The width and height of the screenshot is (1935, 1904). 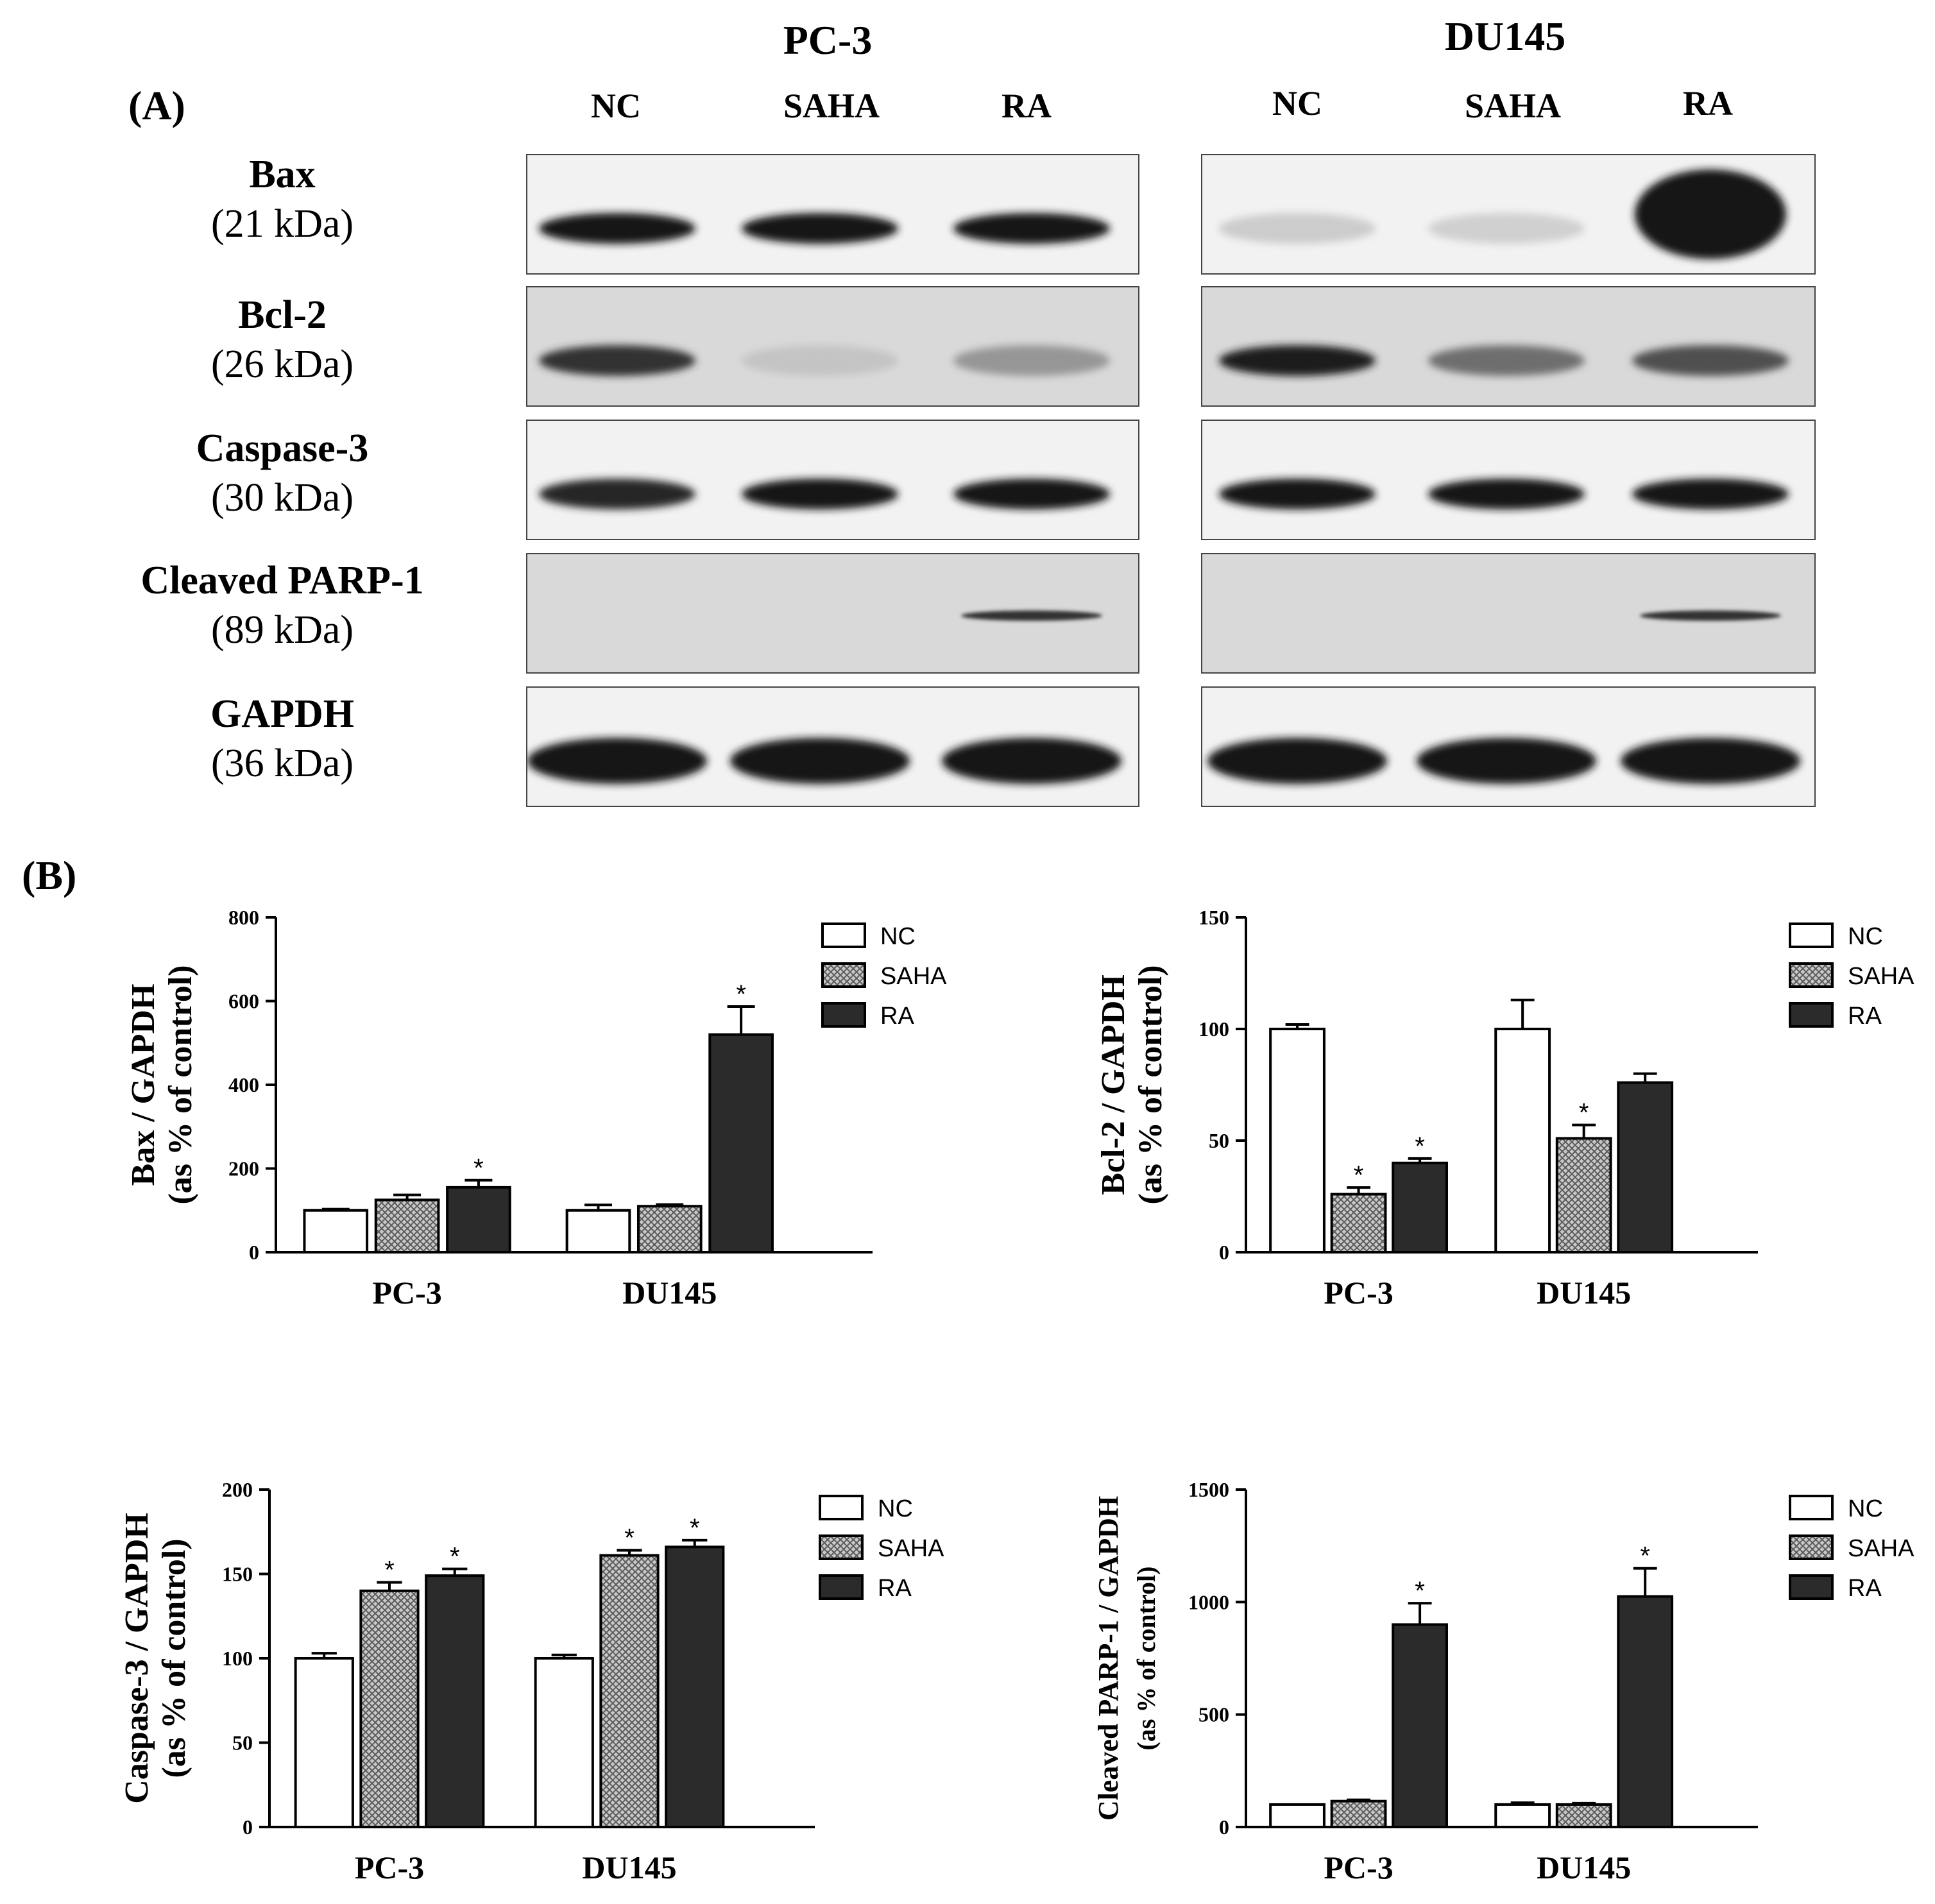 I want to click on lane-label-du145-ra: RA, so click(x=1708, y=103).